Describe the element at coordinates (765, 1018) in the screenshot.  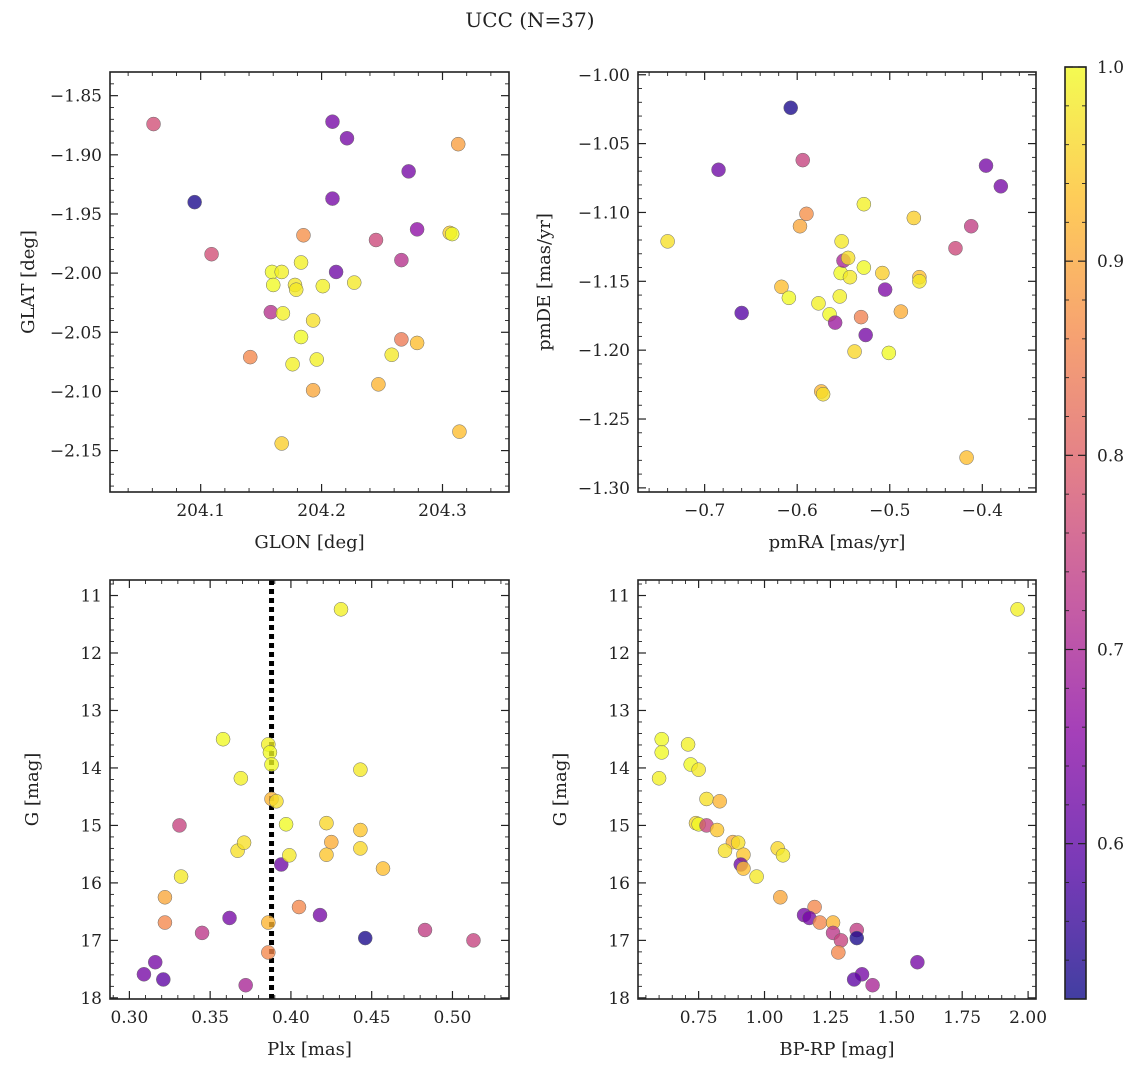
I see `x-tick-label: 1.00` at that location.